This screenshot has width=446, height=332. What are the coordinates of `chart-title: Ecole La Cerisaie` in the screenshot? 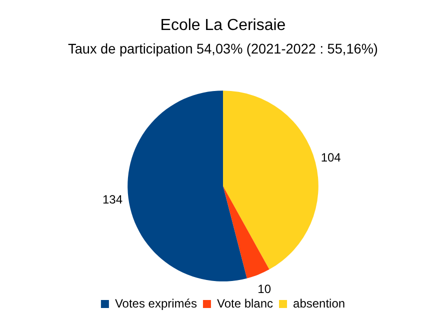 It's located at (223, 25).